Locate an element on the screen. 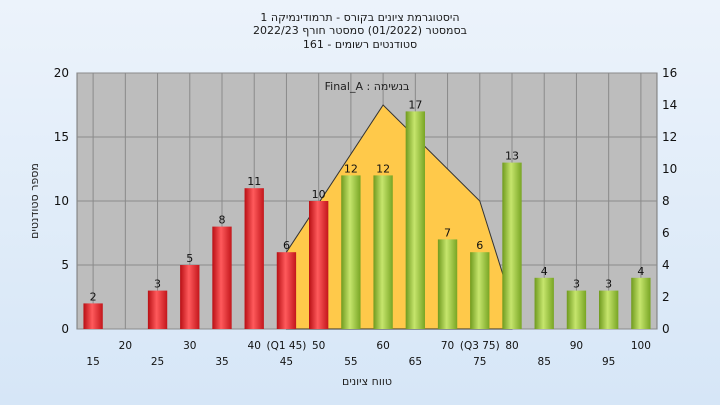  x-tick-label-upper: 90 is located at coordinates (576, 346).